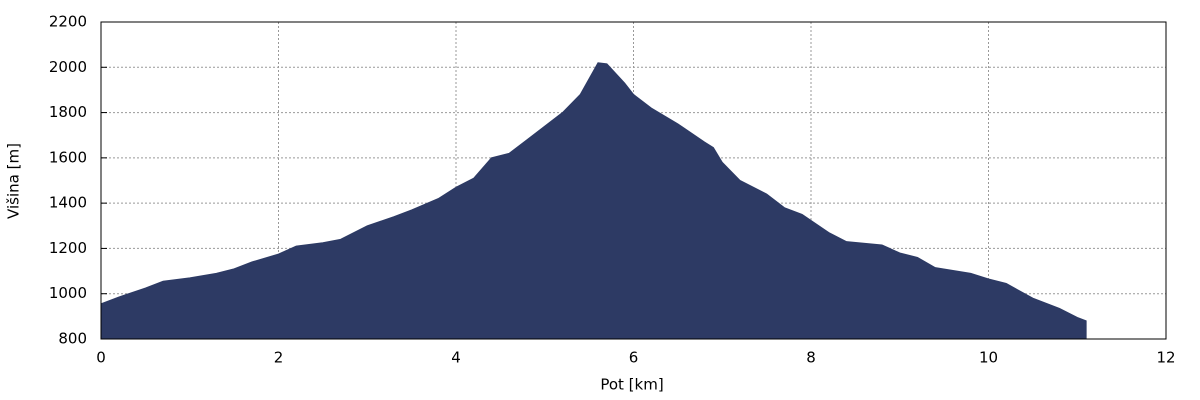 This screenshot has width=1200, height=400. What do you see at coordinates (14, 181) in the screenshot?
I see `y-axis-label: Višina [m]` at bounding box center [14, 181].